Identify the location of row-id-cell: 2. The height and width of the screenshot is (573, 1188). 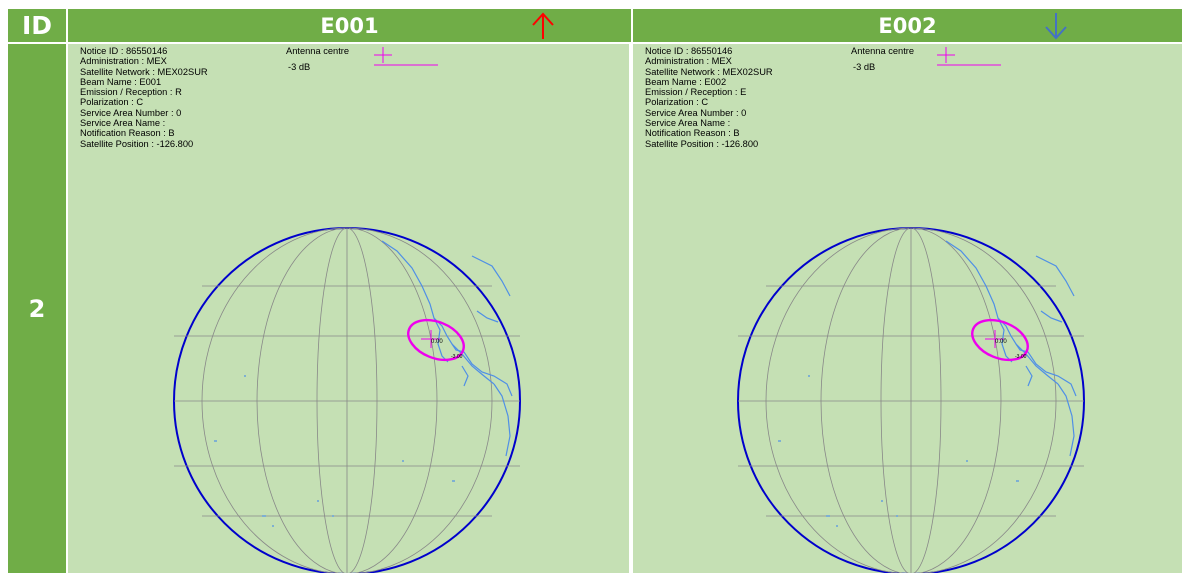
(37, 308).